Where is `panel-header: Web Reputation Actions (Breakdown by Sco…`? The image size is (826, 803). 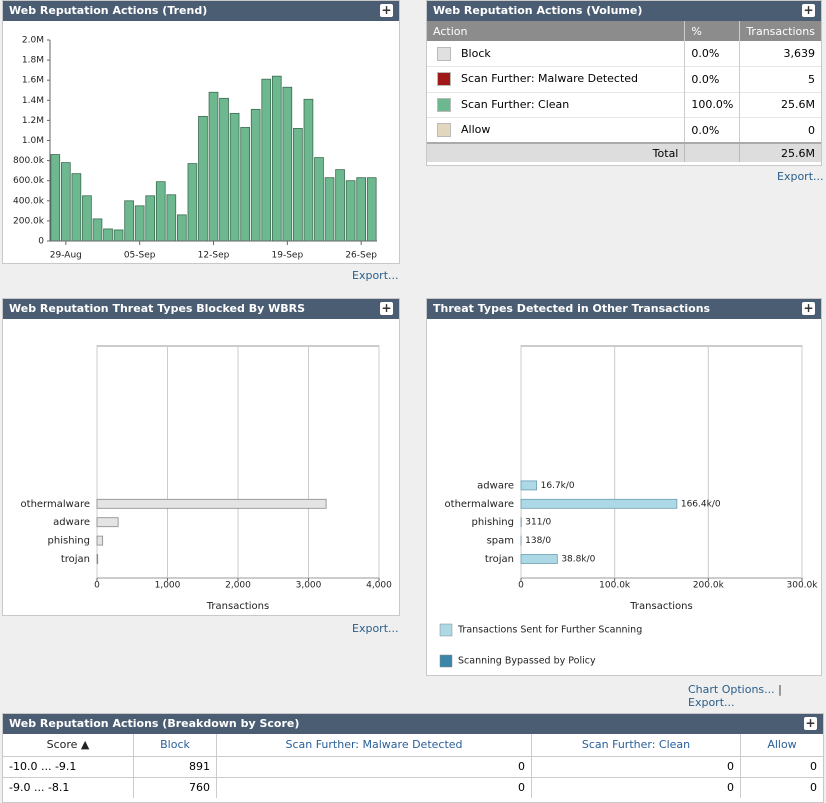 panel-header: Web Reputation Actions (Breakdown by Sco… is located at coordinates (413, 724).